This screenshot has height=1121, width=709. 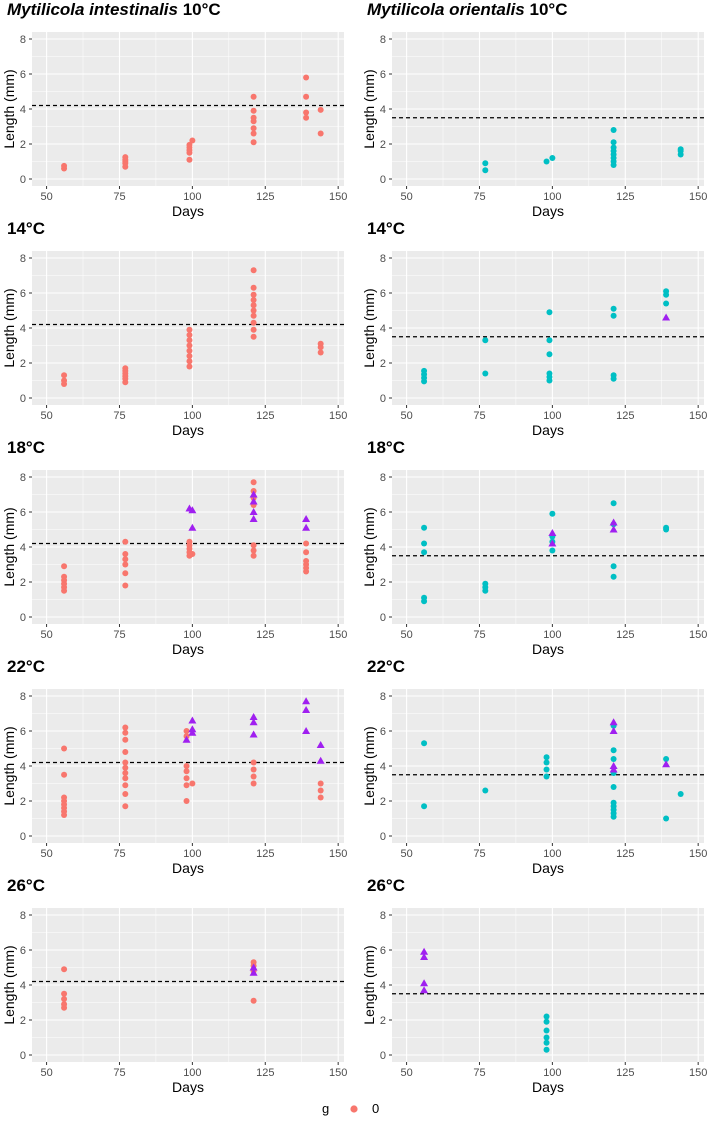 What do you see at coordinates (26, 228) in the screenshot?
I see `panel-3-title: 14°C` at bounding box center [26, 228].